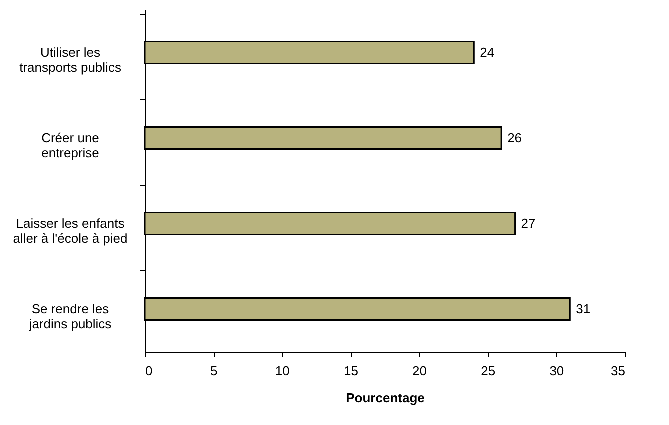  What do you see at coordinates (528, 223) in the screenshot?
I see `data-label: 27` at bounding box center [528, 223].